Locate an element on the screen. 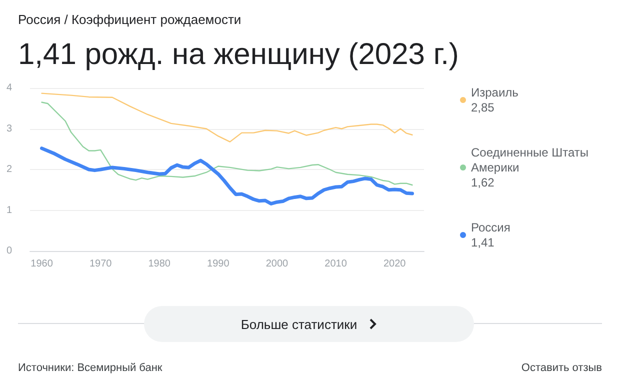  text: 2,85 is located at coordinates (483, 107).